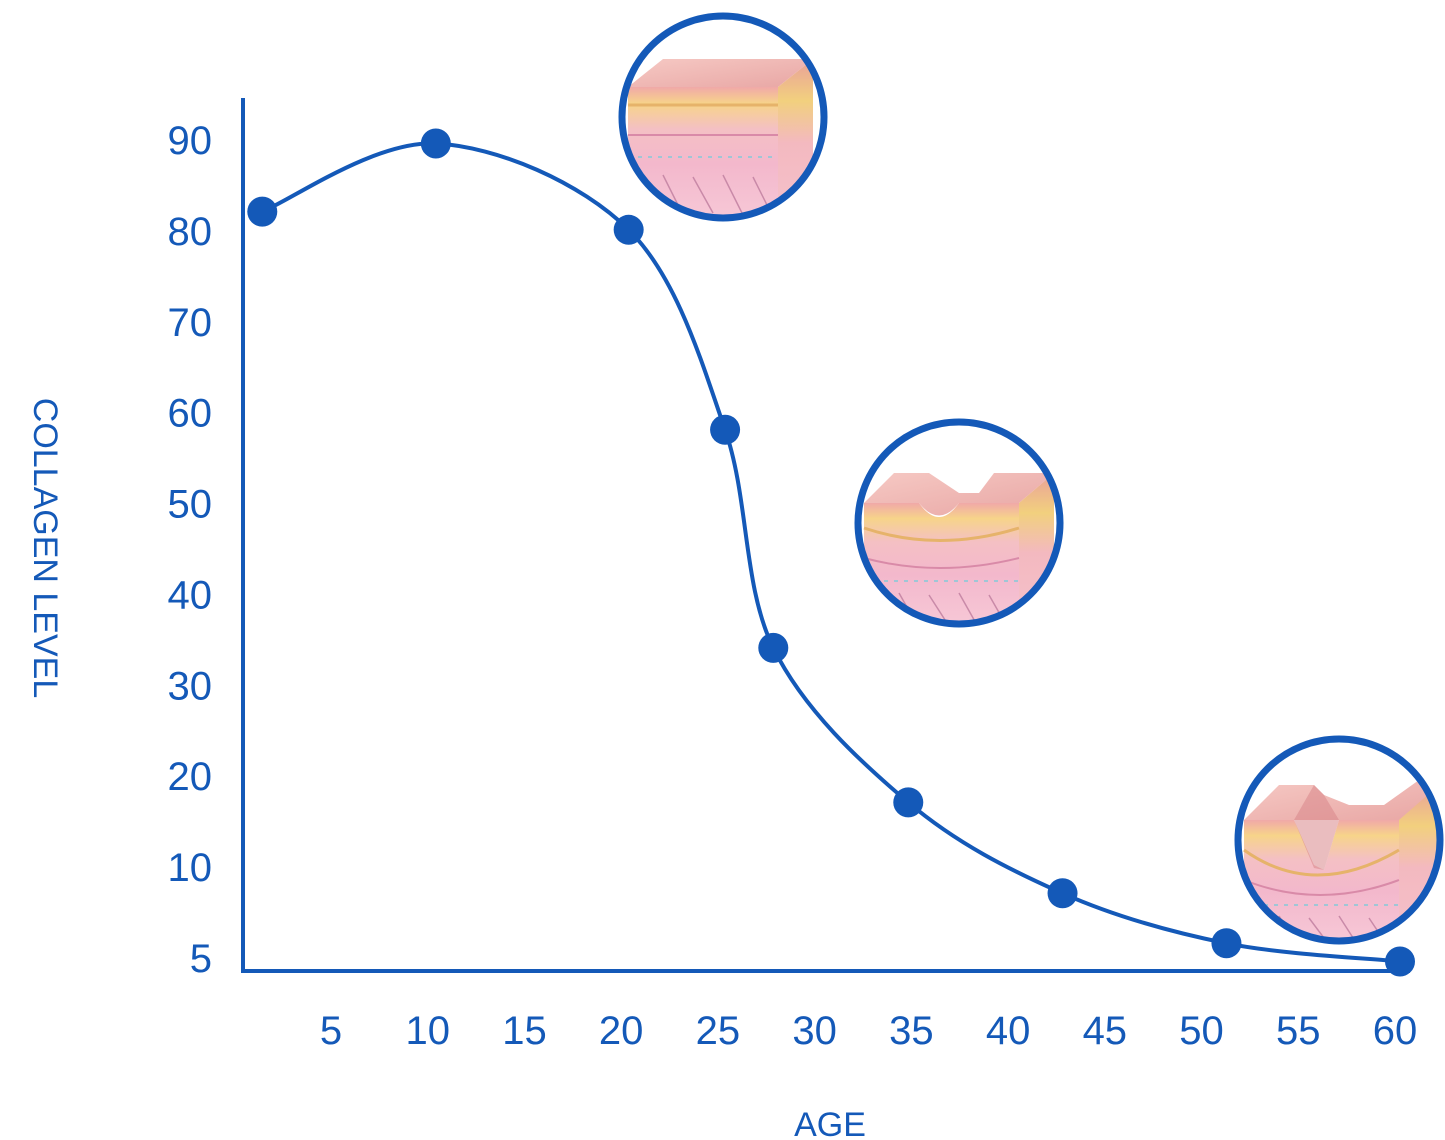 The image size is (1445, 1140). I want to click on x-tick-label: 25, so click(718, 1031).